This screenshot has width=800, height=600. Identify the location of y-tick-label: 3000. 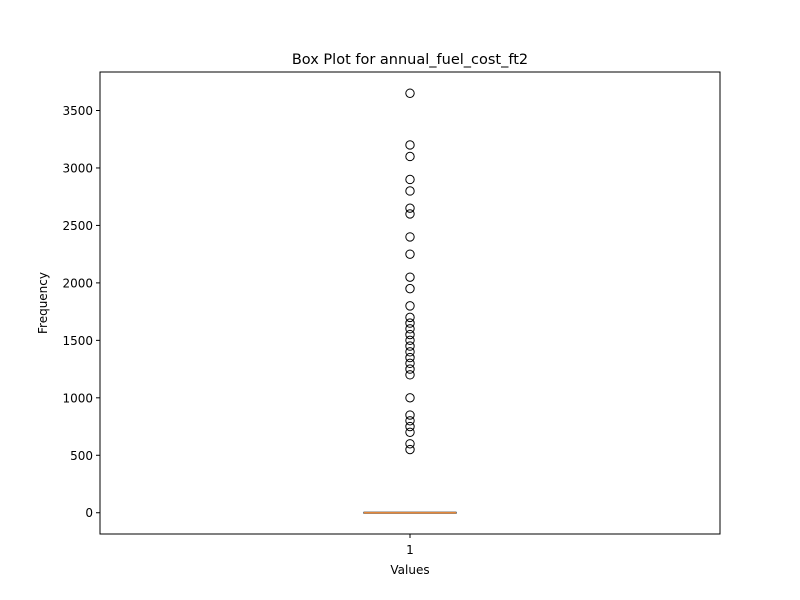
(77, 168).